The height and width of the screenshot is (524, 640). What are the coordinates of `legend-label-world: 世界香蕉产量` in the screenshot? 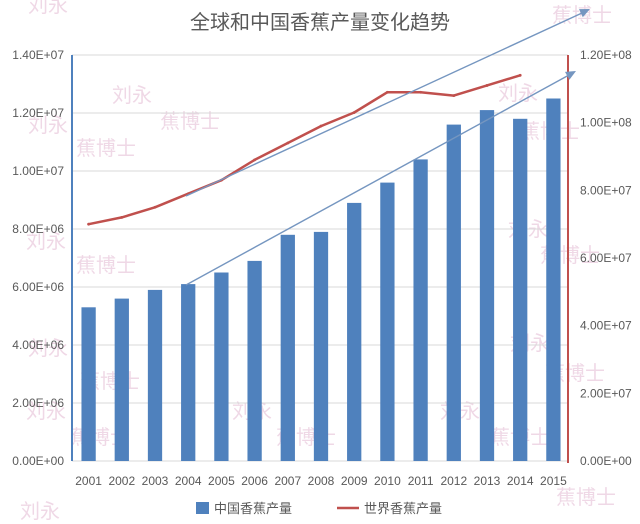 It's located at (403, 509).